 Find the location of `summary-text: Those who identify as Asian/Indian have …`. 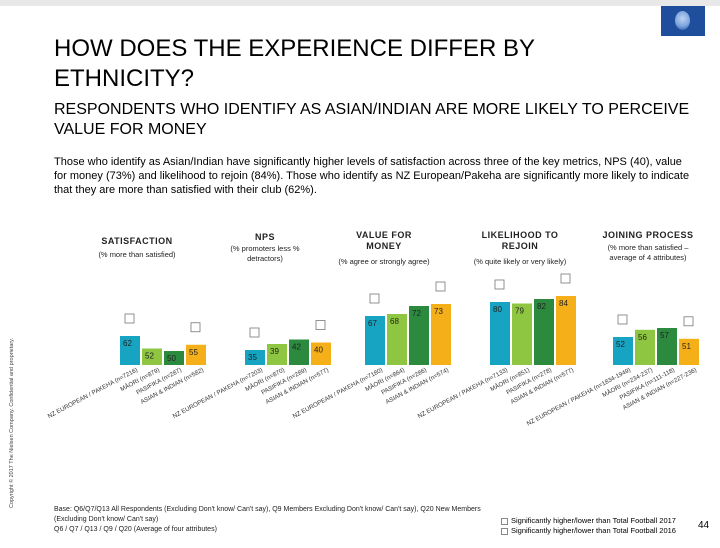

summary-text: Those who identify as Asian/Indian have … is located at coordinates (372, 176).